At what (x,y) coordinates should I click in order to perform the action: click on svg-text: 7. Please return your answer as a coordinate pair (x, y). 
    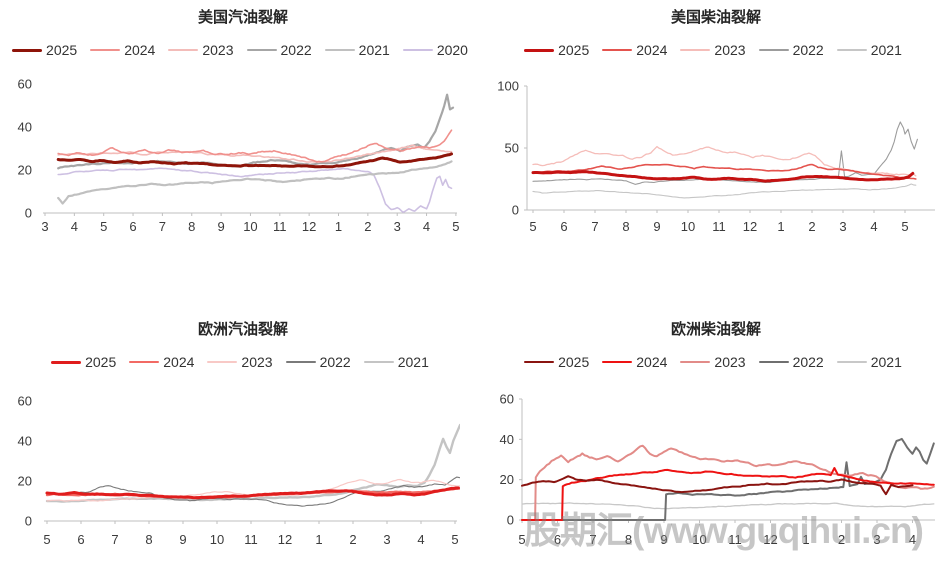
    Looking at the image, I should click on (114, 539).